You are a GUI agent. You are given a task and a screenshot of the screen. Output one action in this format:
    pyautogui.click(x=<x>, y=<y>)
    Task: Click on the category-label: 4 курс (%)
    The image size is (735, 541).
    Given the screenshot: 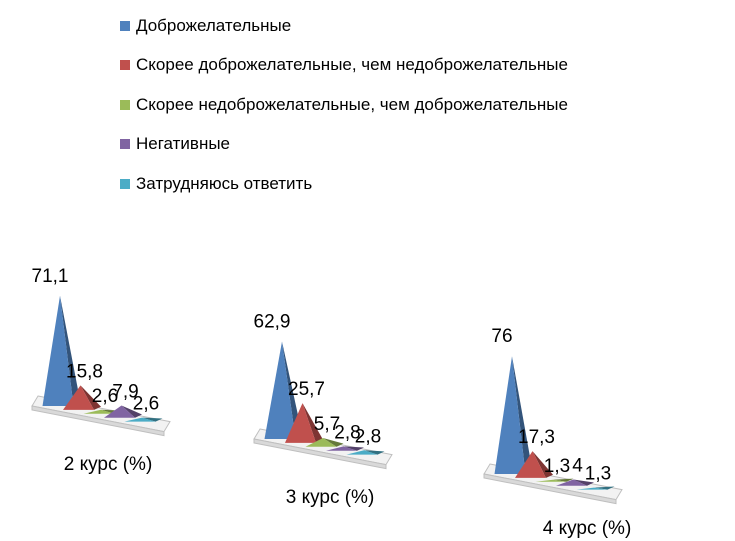 What is the action you would take?
    pyautogui.click(x=587, y=528)
    